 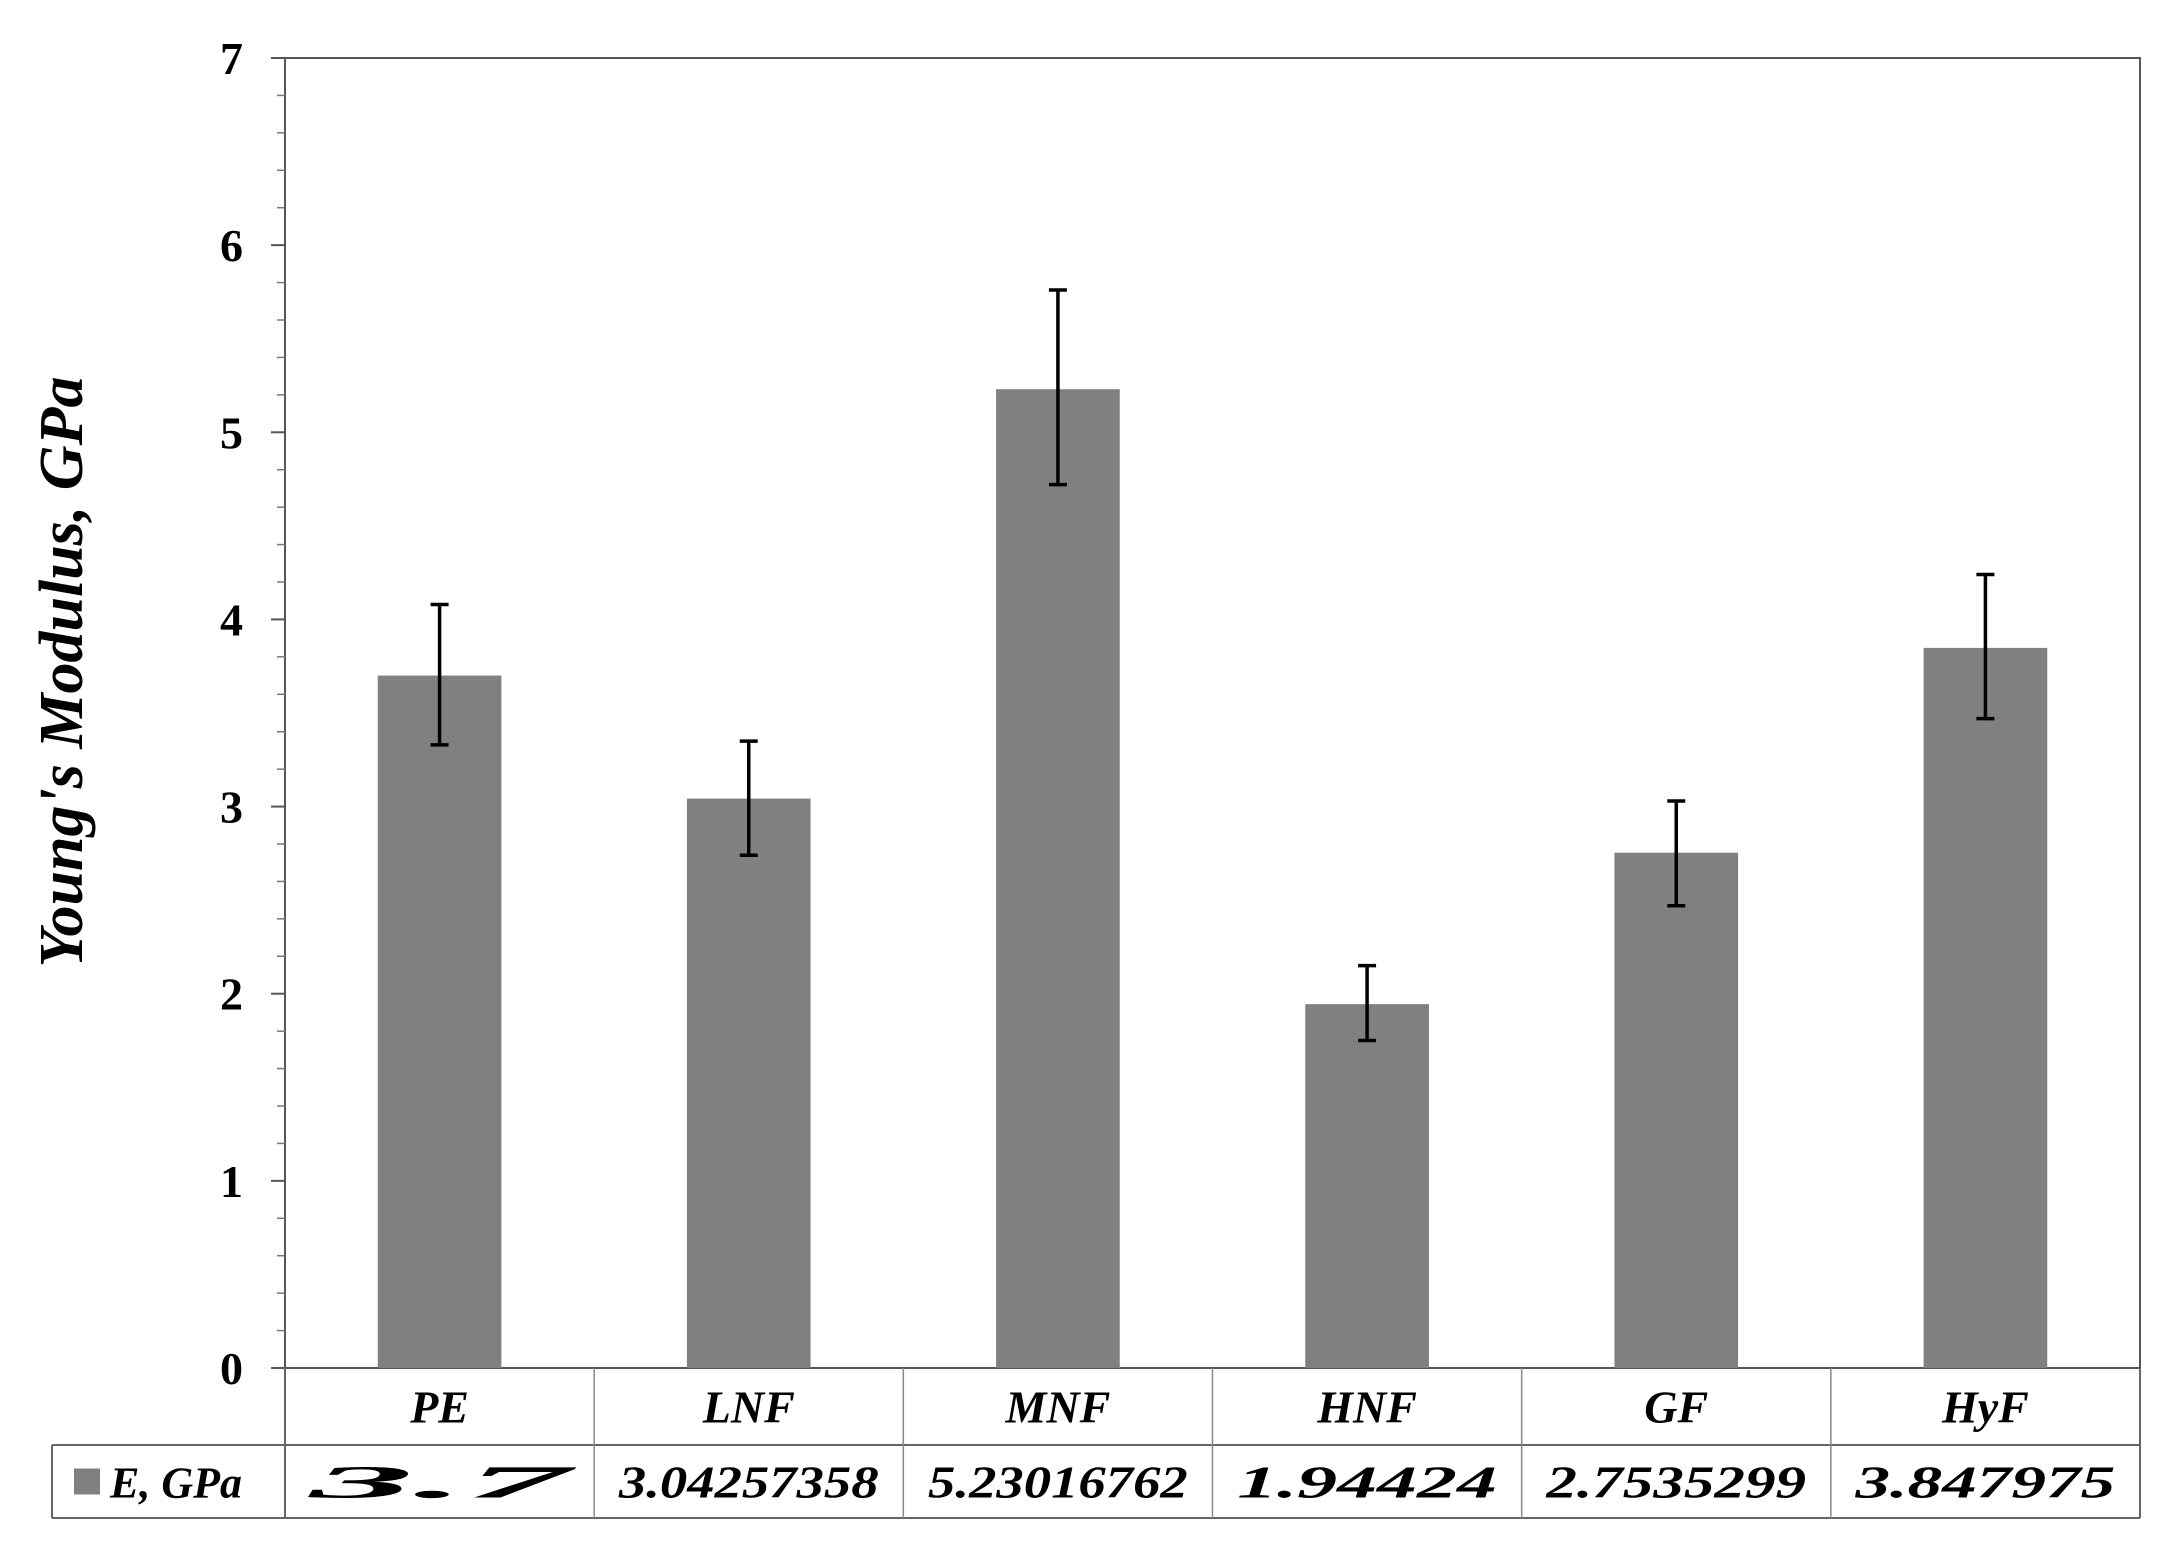 I want to click on y-tick-label: 5, so click(x=231, y=432).